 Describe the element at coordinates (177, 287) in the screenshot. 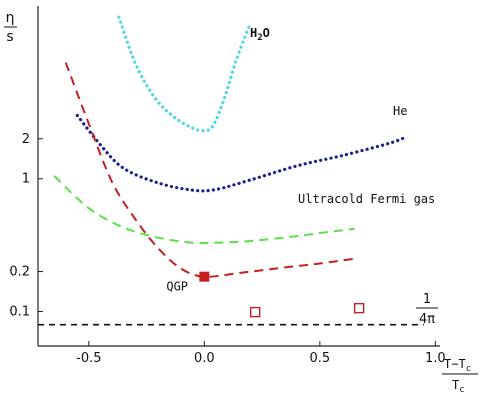

I see `qgp-label: QGP` at that location.